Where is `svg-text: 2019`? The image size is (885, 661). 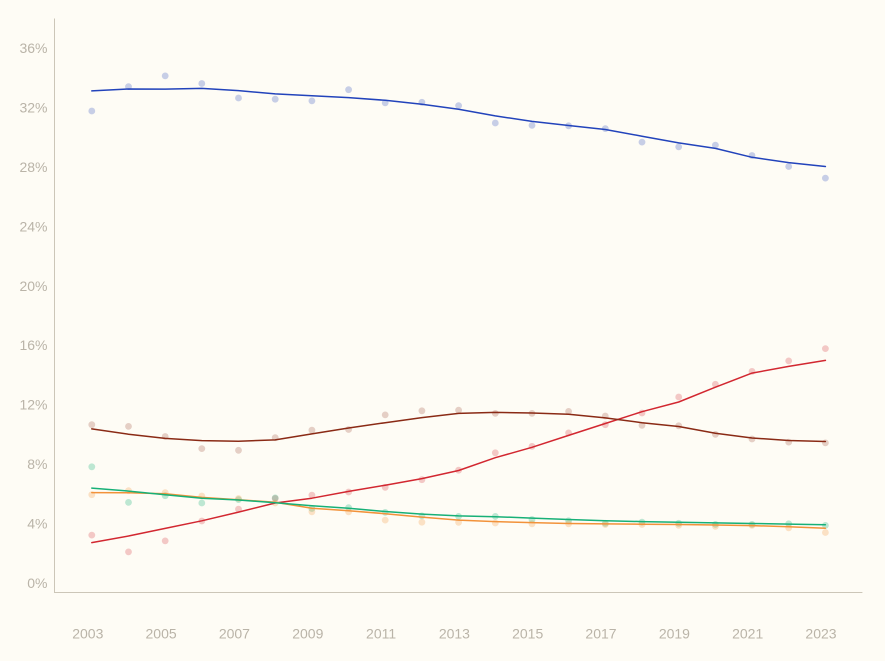 svg-text: 2019 is located at coordinates (674, 634).